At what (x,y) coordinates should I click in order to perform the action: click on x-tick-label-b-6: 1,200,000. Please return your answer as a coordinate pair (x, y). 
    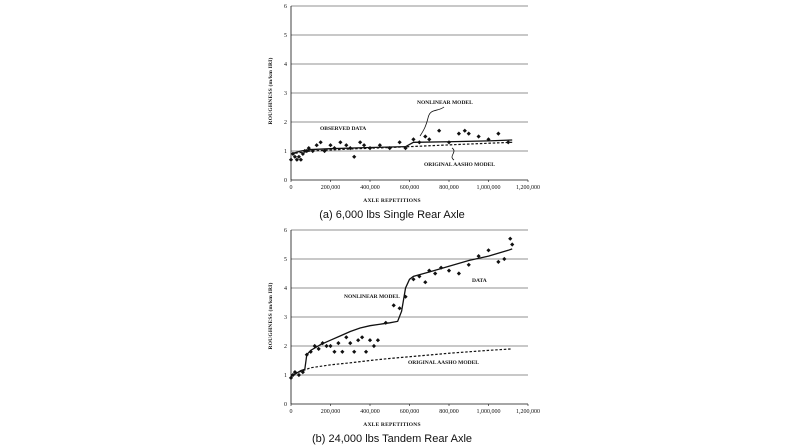
    Looking at the image, I should click on (528, 412).